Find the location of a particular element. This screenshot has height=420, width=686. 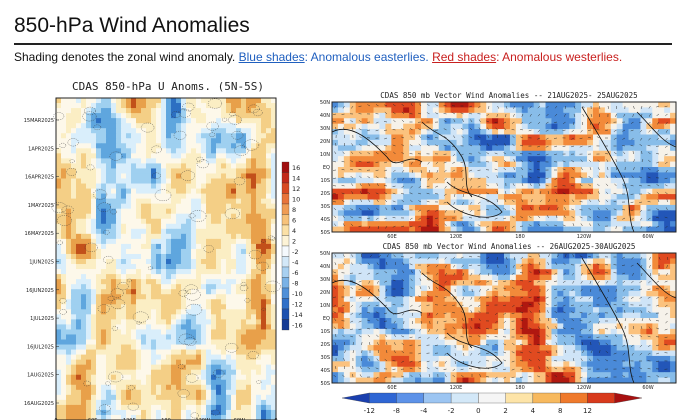

hovmoller-colorbar-label: 6 is located at coordinates (294, 221).